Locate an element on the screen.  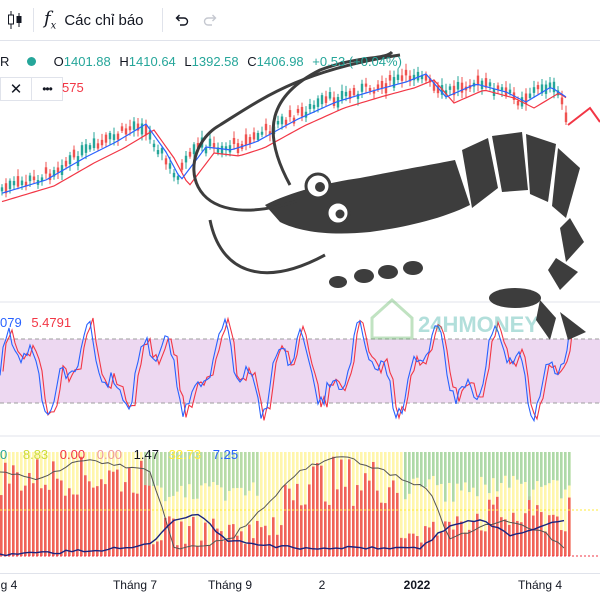
undo-button is located at coordinates (181, 20).